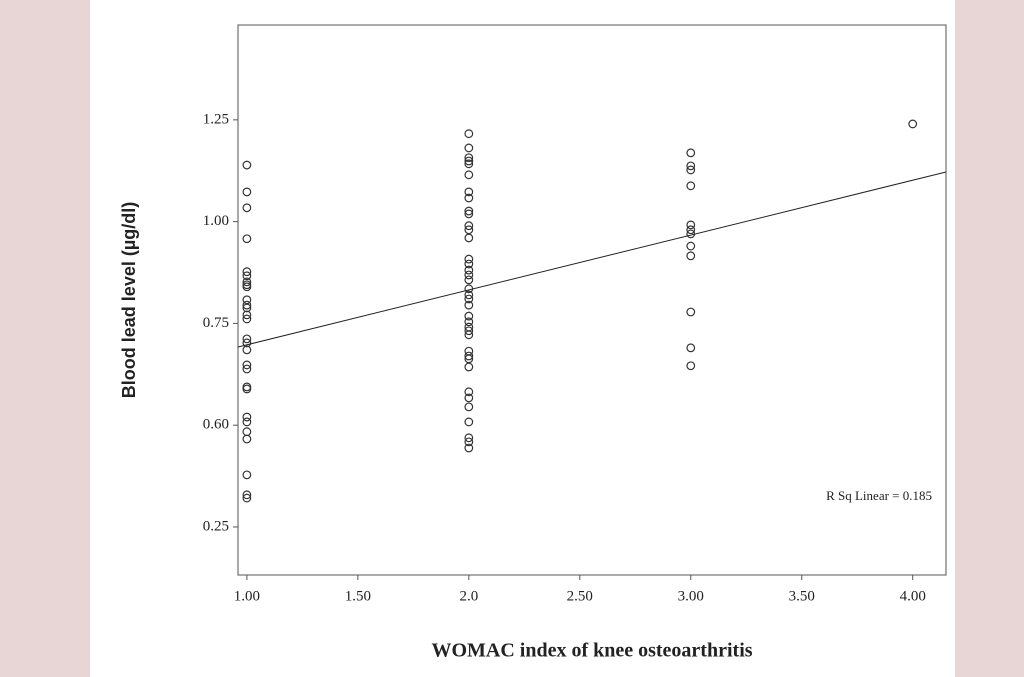  I want to click on x-tick-label: 2.50, so click(580, 596).